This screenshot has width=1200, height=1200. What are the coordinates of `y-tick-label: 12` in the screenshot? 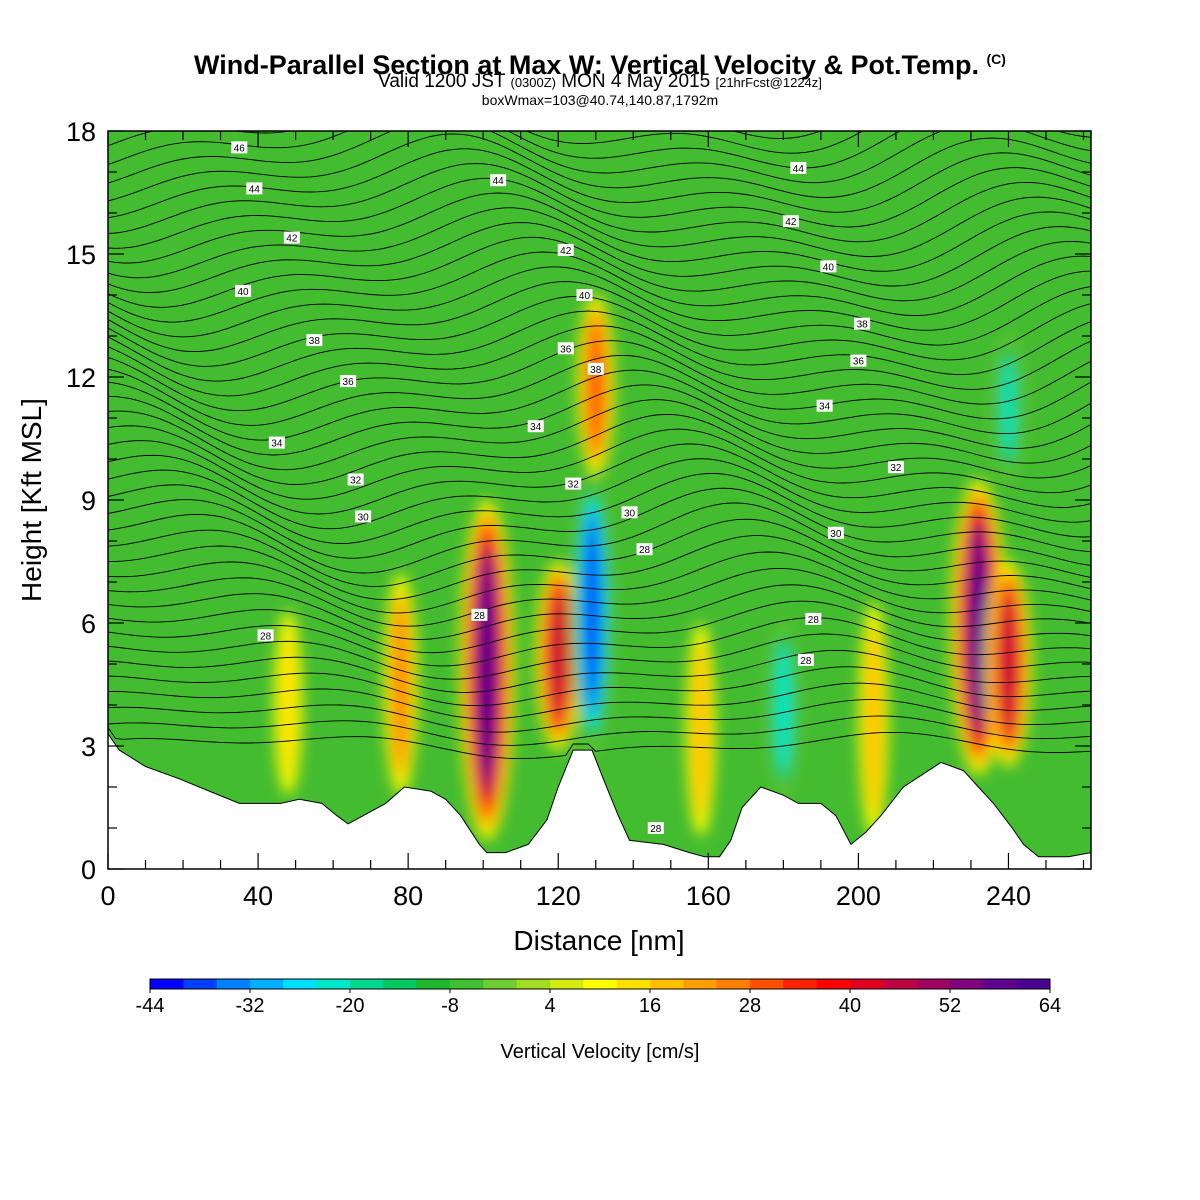 It's located at (81, 378).